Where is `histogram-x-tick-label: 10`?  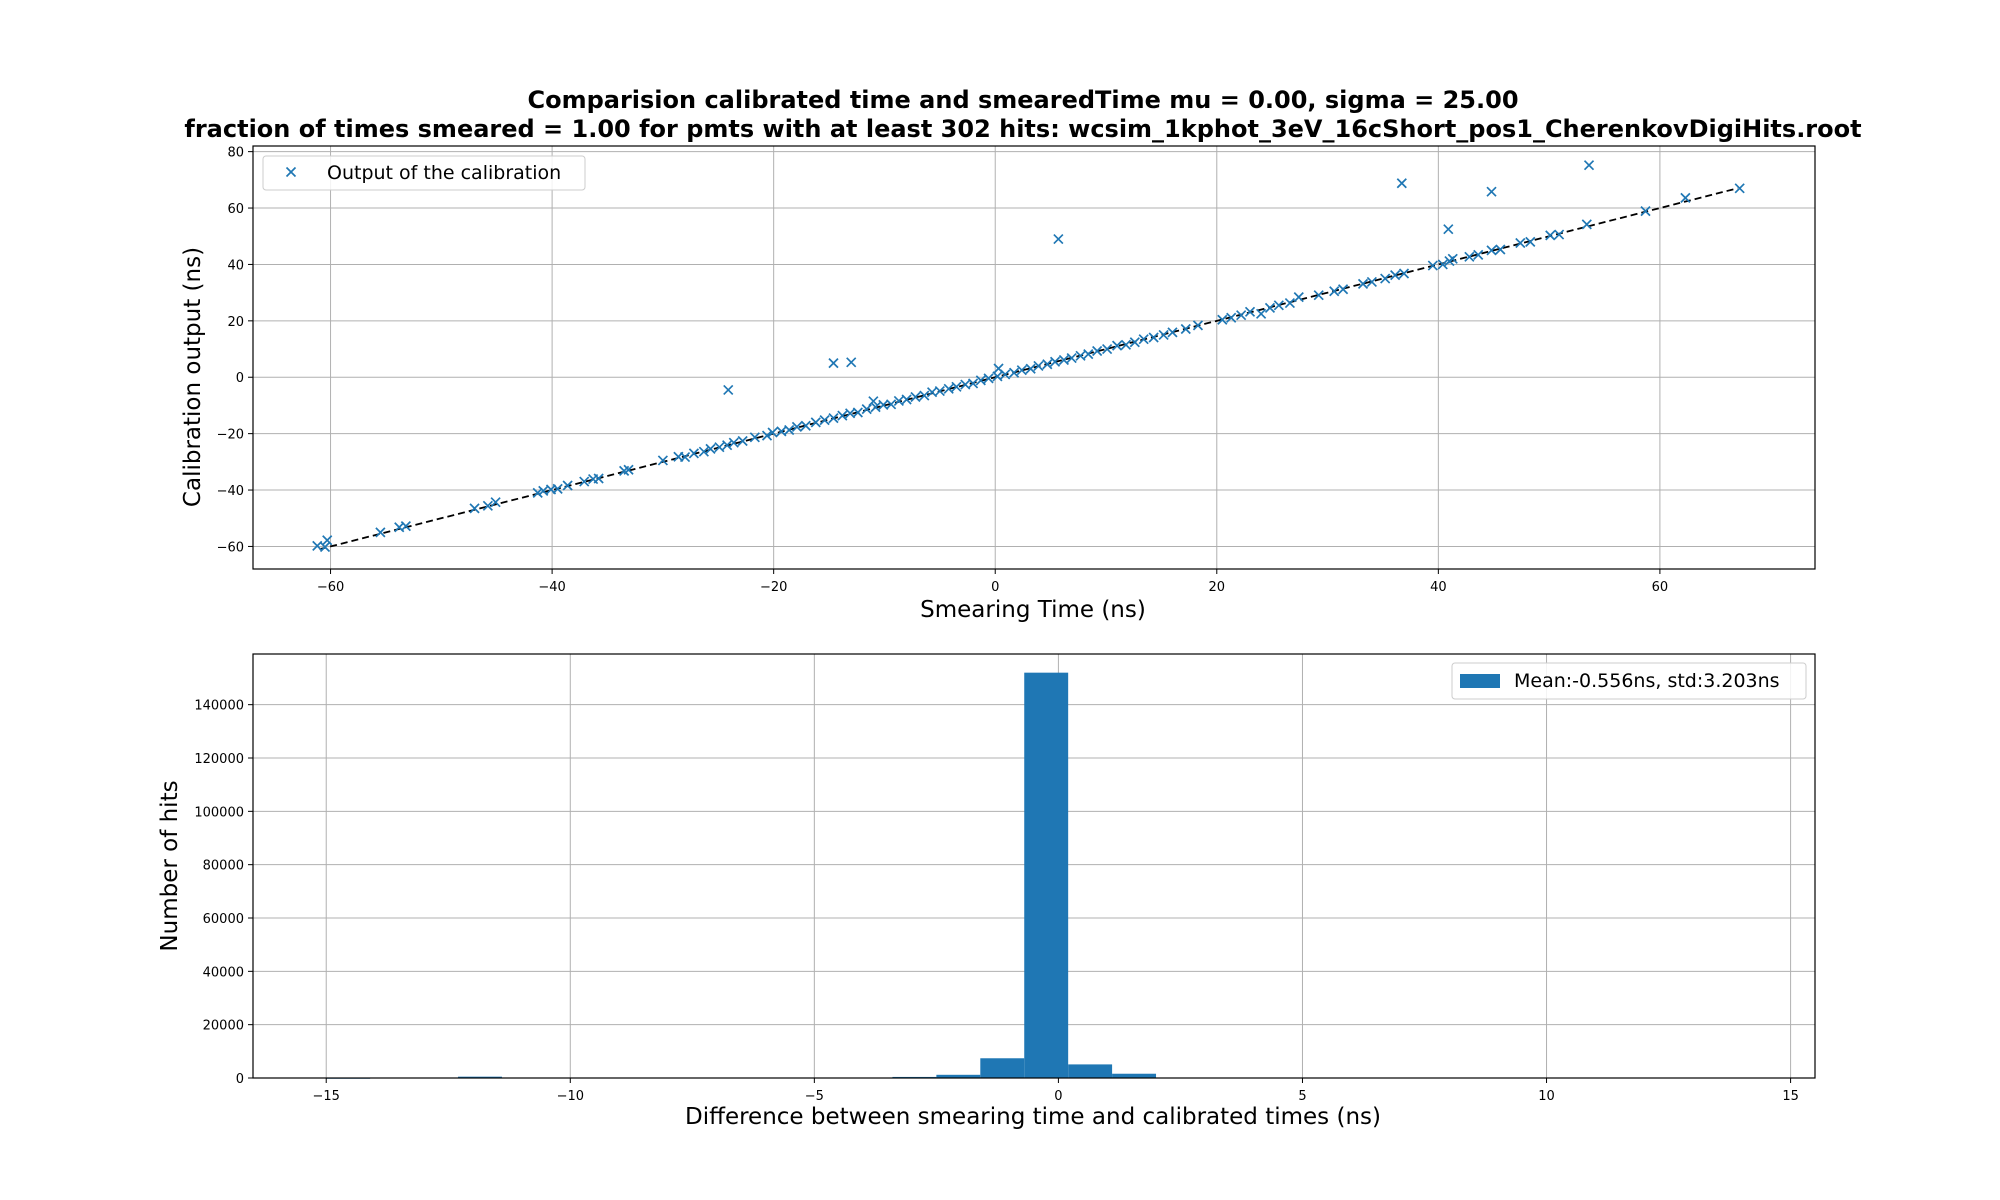
histogram-x-tick-label: 10 is located at coordinates (1546, 1096).